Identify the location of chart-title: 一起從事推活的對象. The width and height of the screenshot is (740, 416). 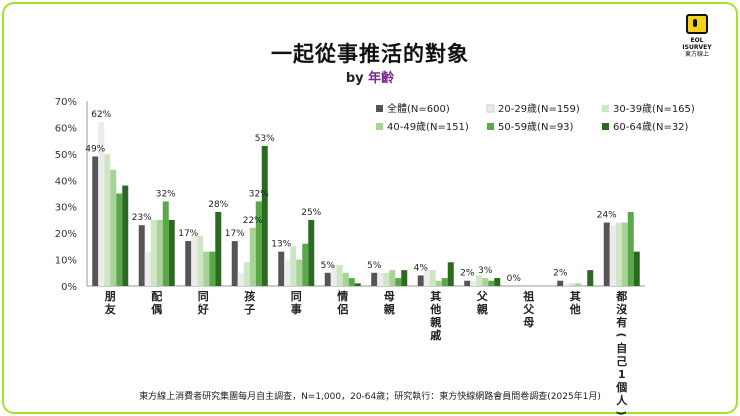
(370, 54).